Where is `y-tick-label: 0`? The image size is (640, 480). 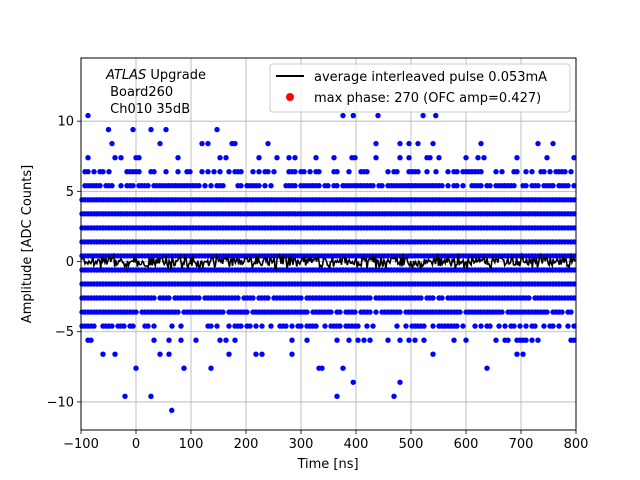
y-tick-label: 0 is located at coordinates (70, 262).